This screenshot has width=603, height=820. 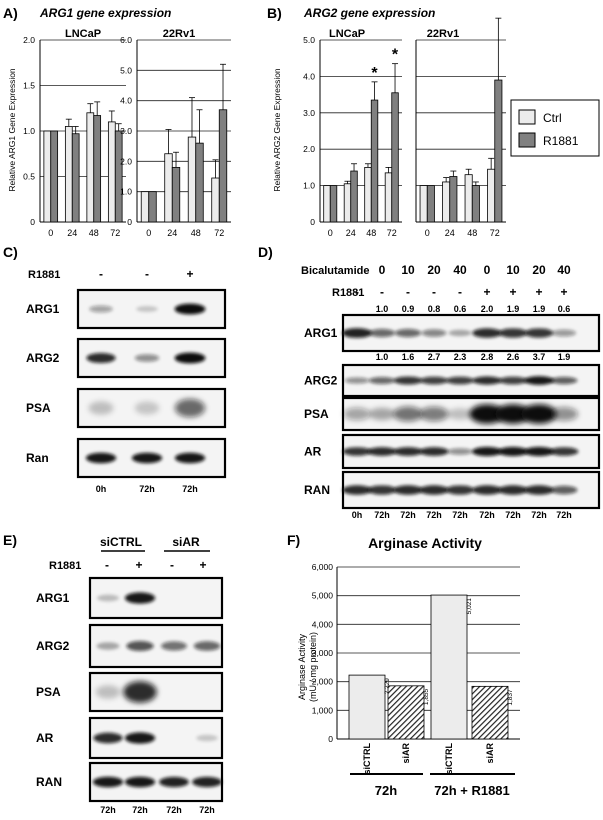 What do you see at coordinates (538, 292) in the screenshot?
I see `panel-d-r1881-sign: +` at bounding box center [538, 292].